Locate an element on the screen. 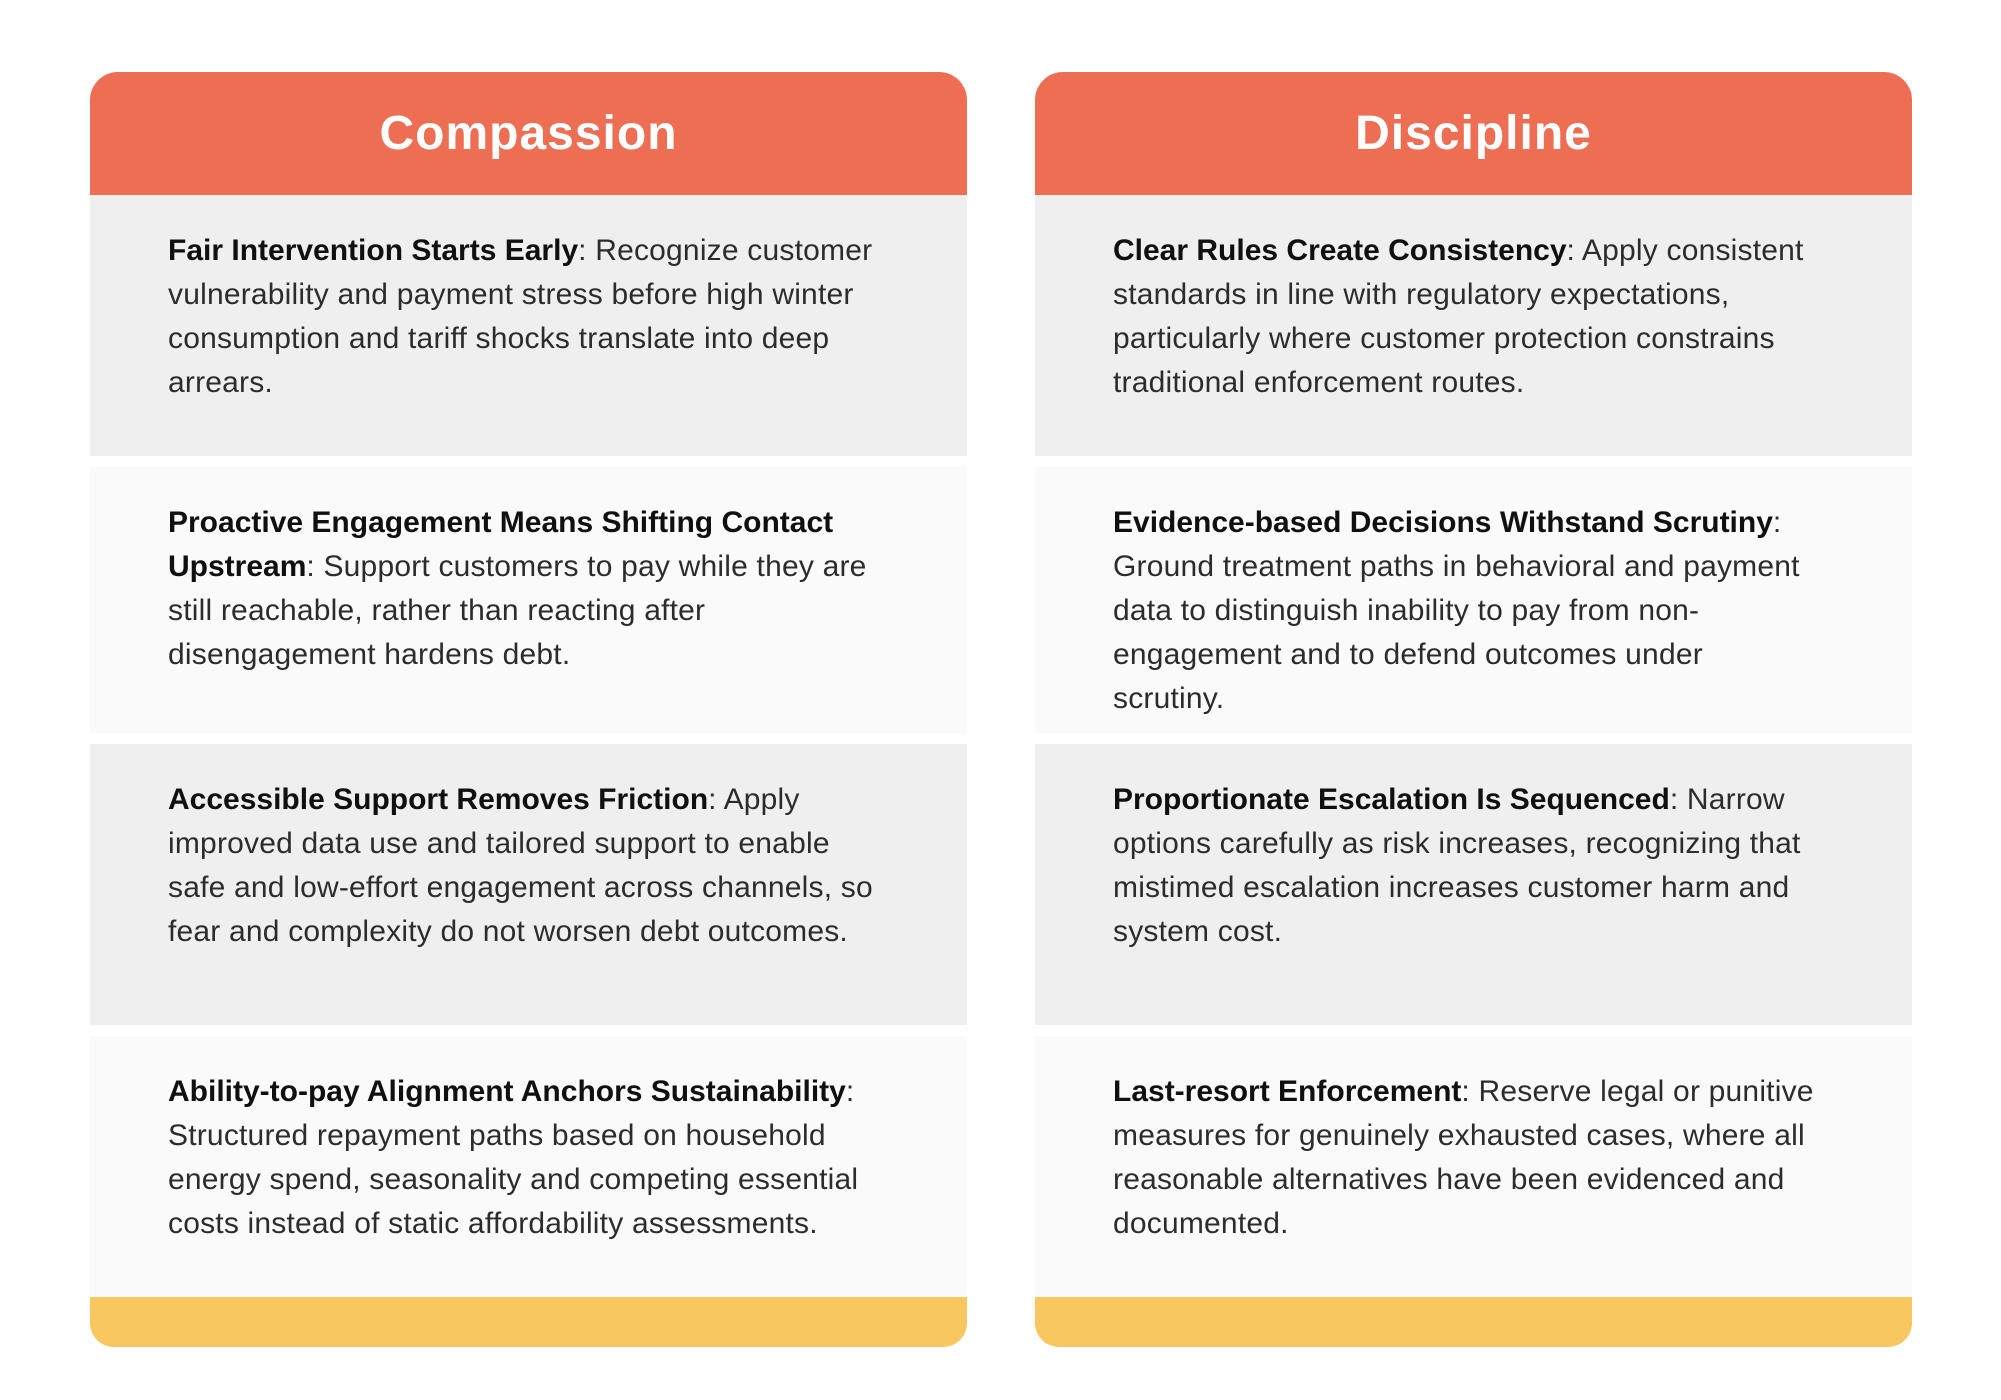  card-title-compassion: Compassion is located at coordinates (528, 133).